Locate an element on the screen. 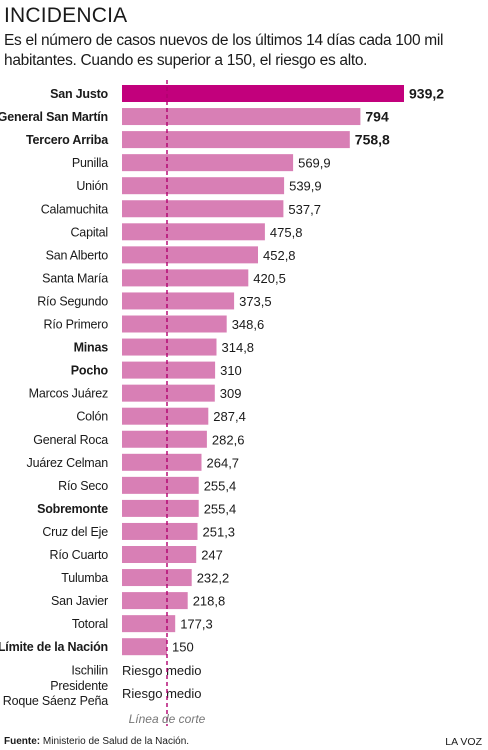 This screenshot has height=750, width=488. value-label-san-javier: 218,8 is located at coordinates (209, 601).